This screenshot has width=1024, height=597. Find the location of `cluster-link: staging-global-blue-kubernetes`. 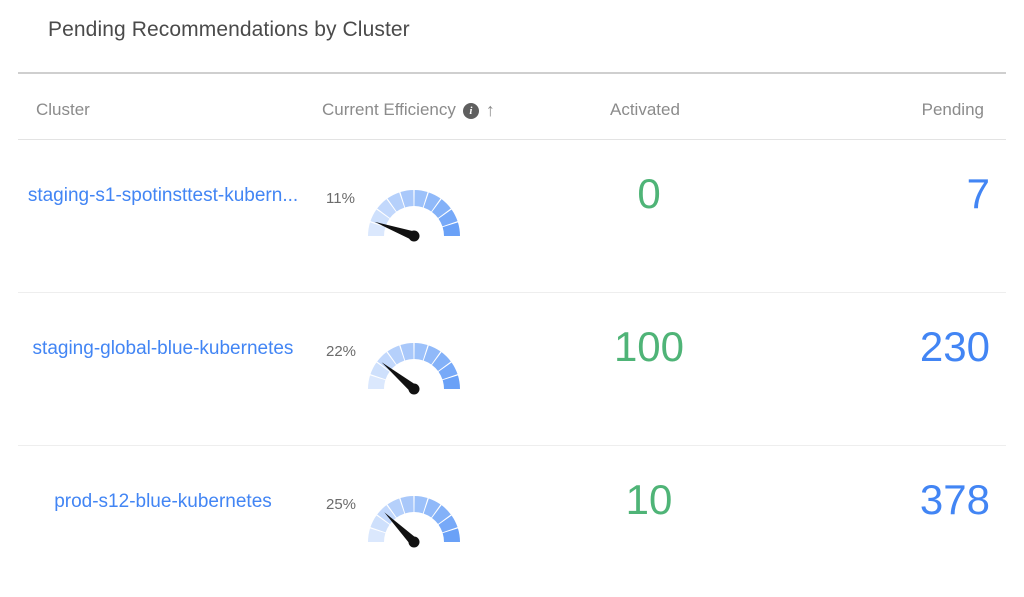

cluster-link: staging-global-blue-kubernetes is located at coordinates (163, 348).